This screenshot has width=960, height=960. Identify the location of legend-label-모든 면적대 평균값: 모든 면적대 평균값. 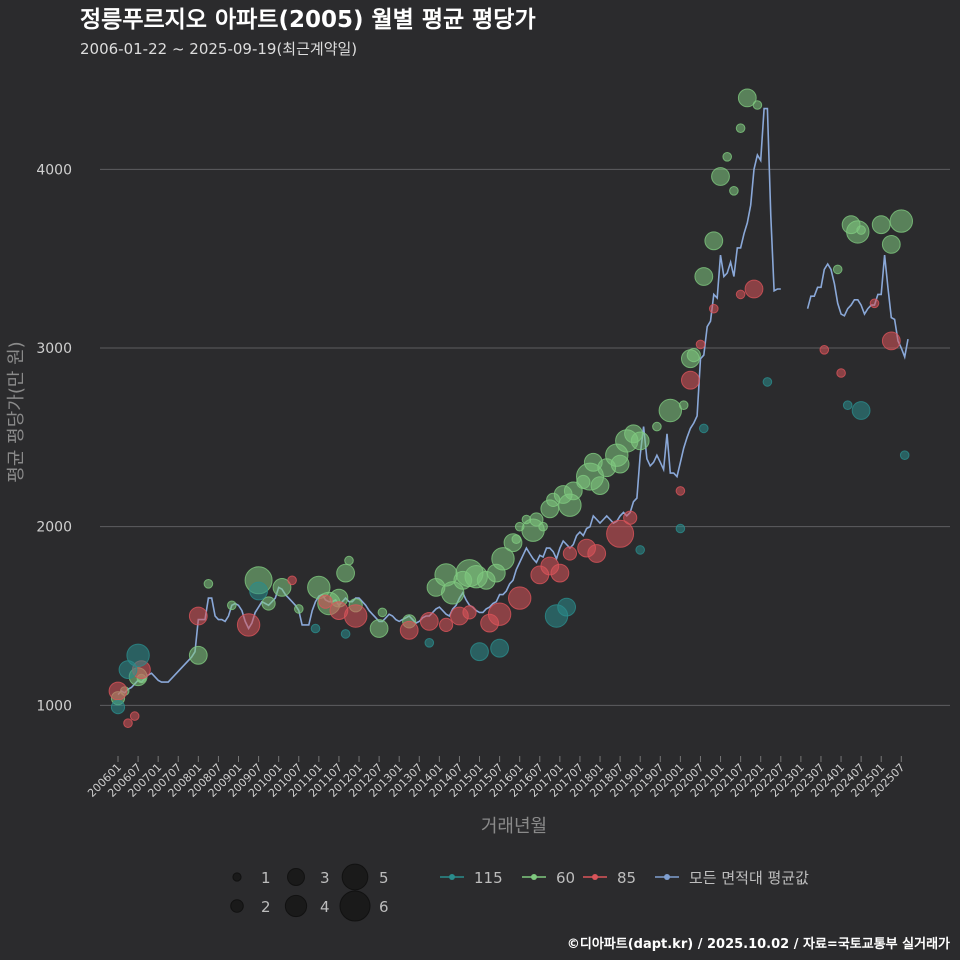
(749, 878).